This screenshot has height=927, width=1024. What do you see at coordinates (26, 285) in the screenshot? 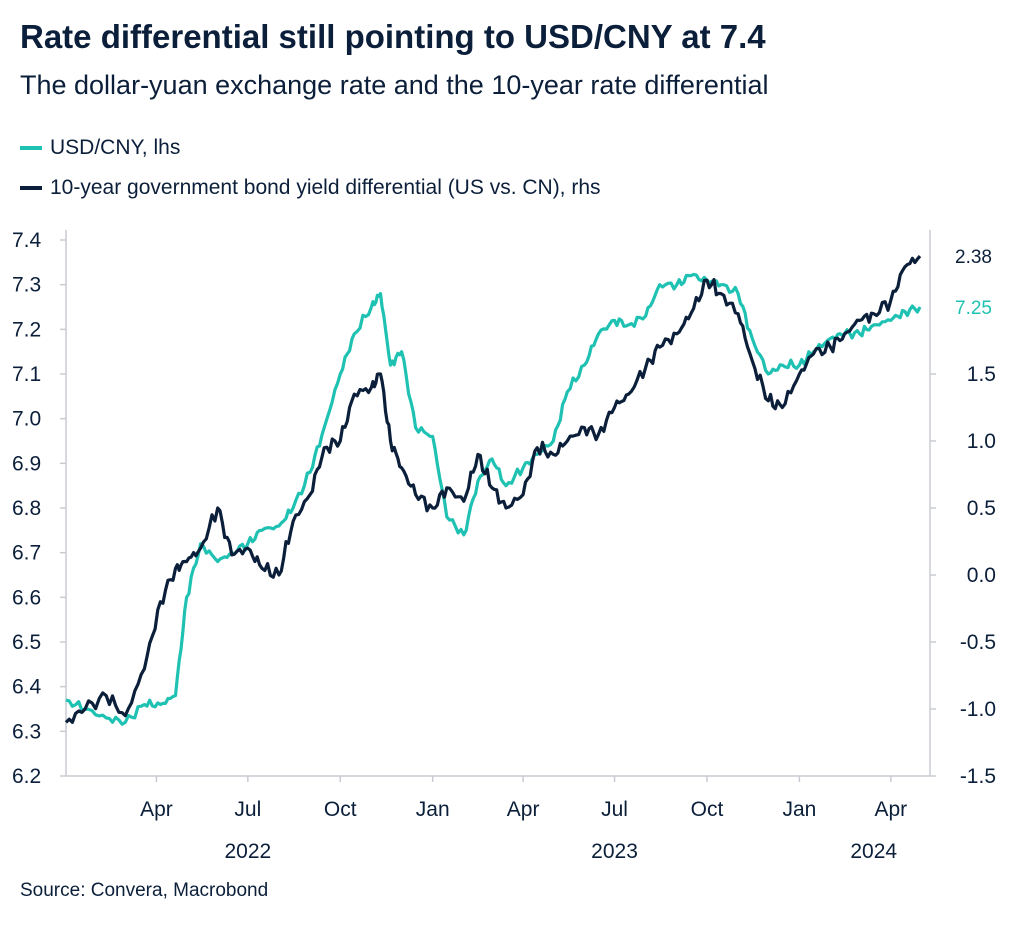
I see `left-tick-label: 7.3` at bounding box center [26, 285].